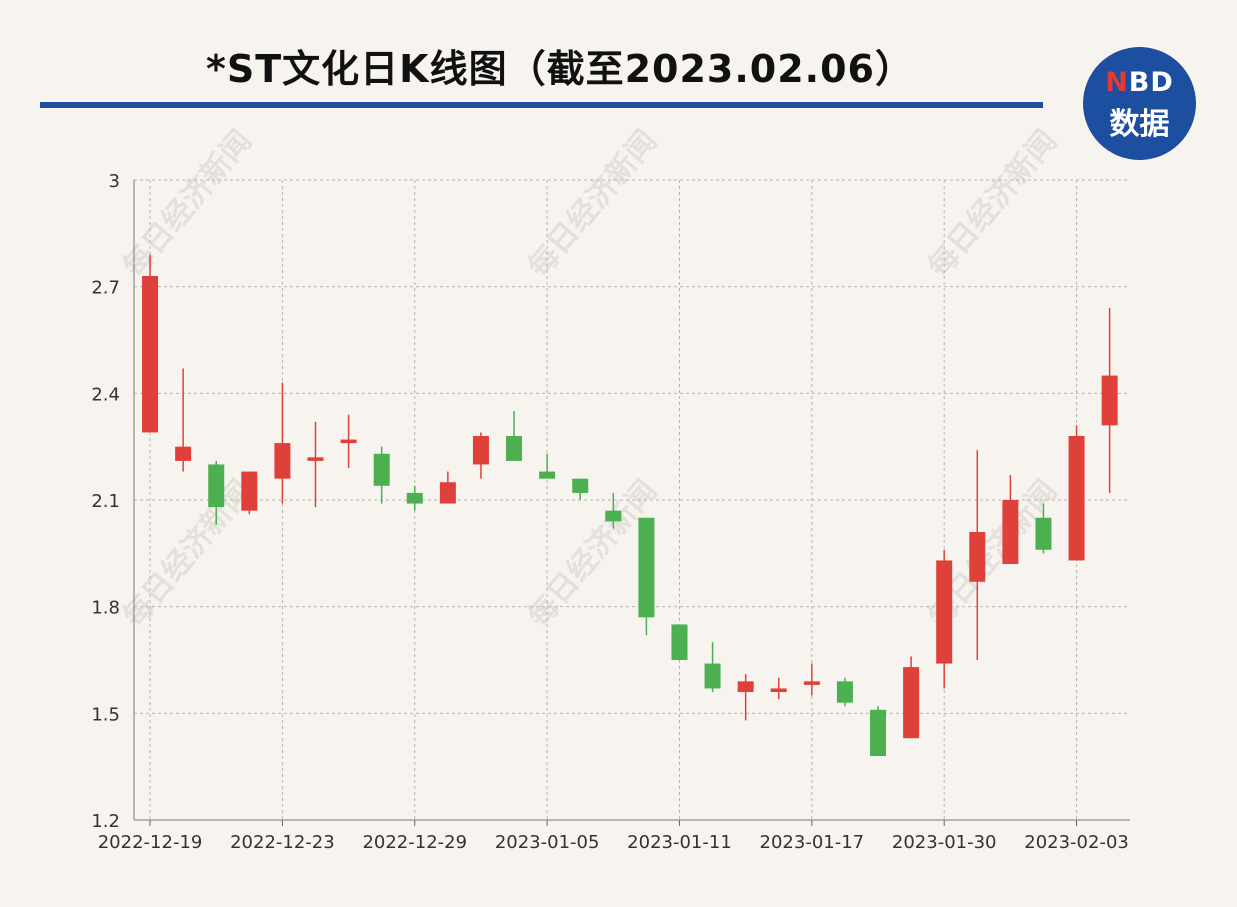 The width and height of the screenshot is (1237, 907). I want to click on y-tick-label: 1.8, so click(105, 608).